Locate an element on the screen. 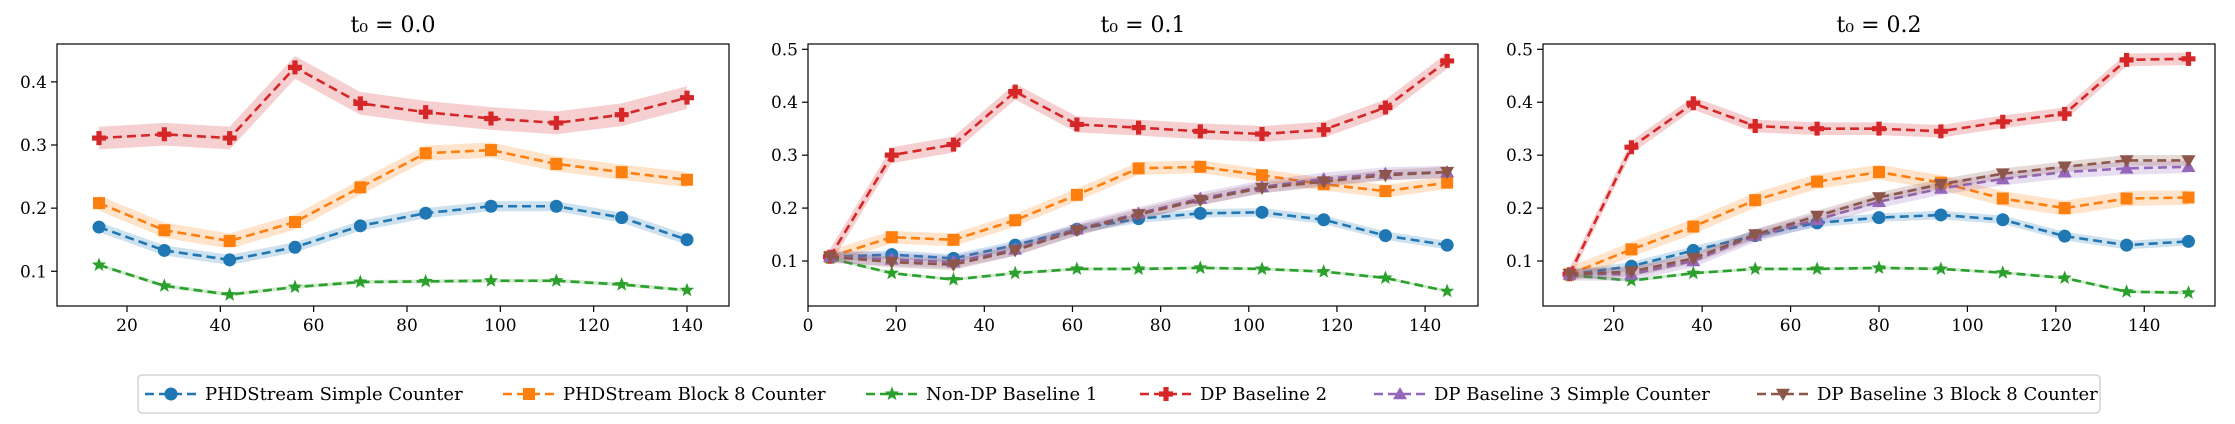 This screenshot has width=2235, height=424. x-tick-label: 100 is located at coordinates (1967, 326).